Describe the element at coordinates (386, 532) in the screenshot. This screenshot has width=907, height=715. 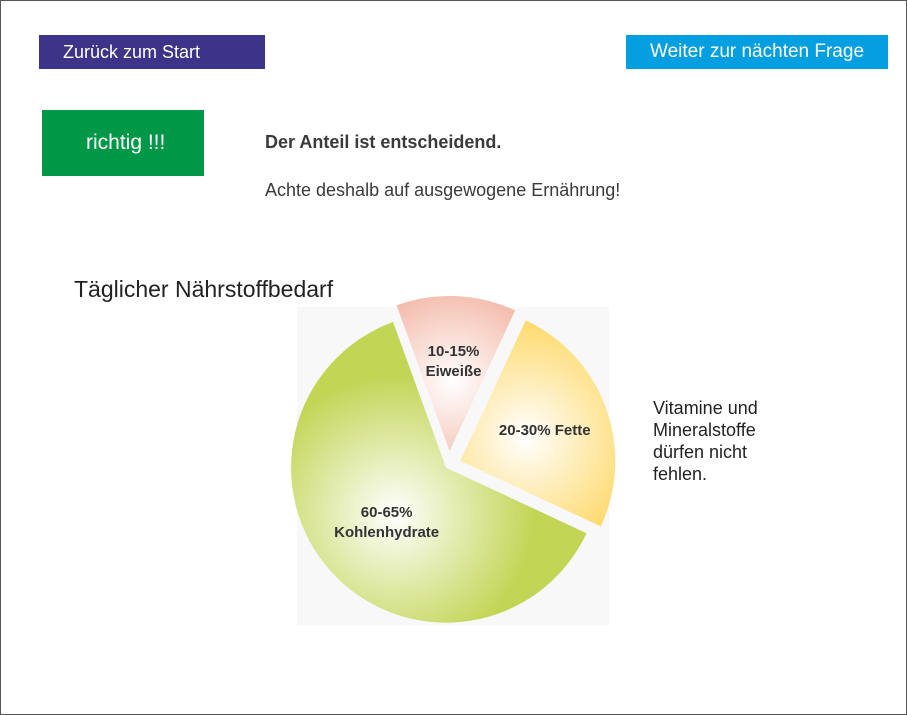
I see `slice-label: Kohlenhydrate` at that location.